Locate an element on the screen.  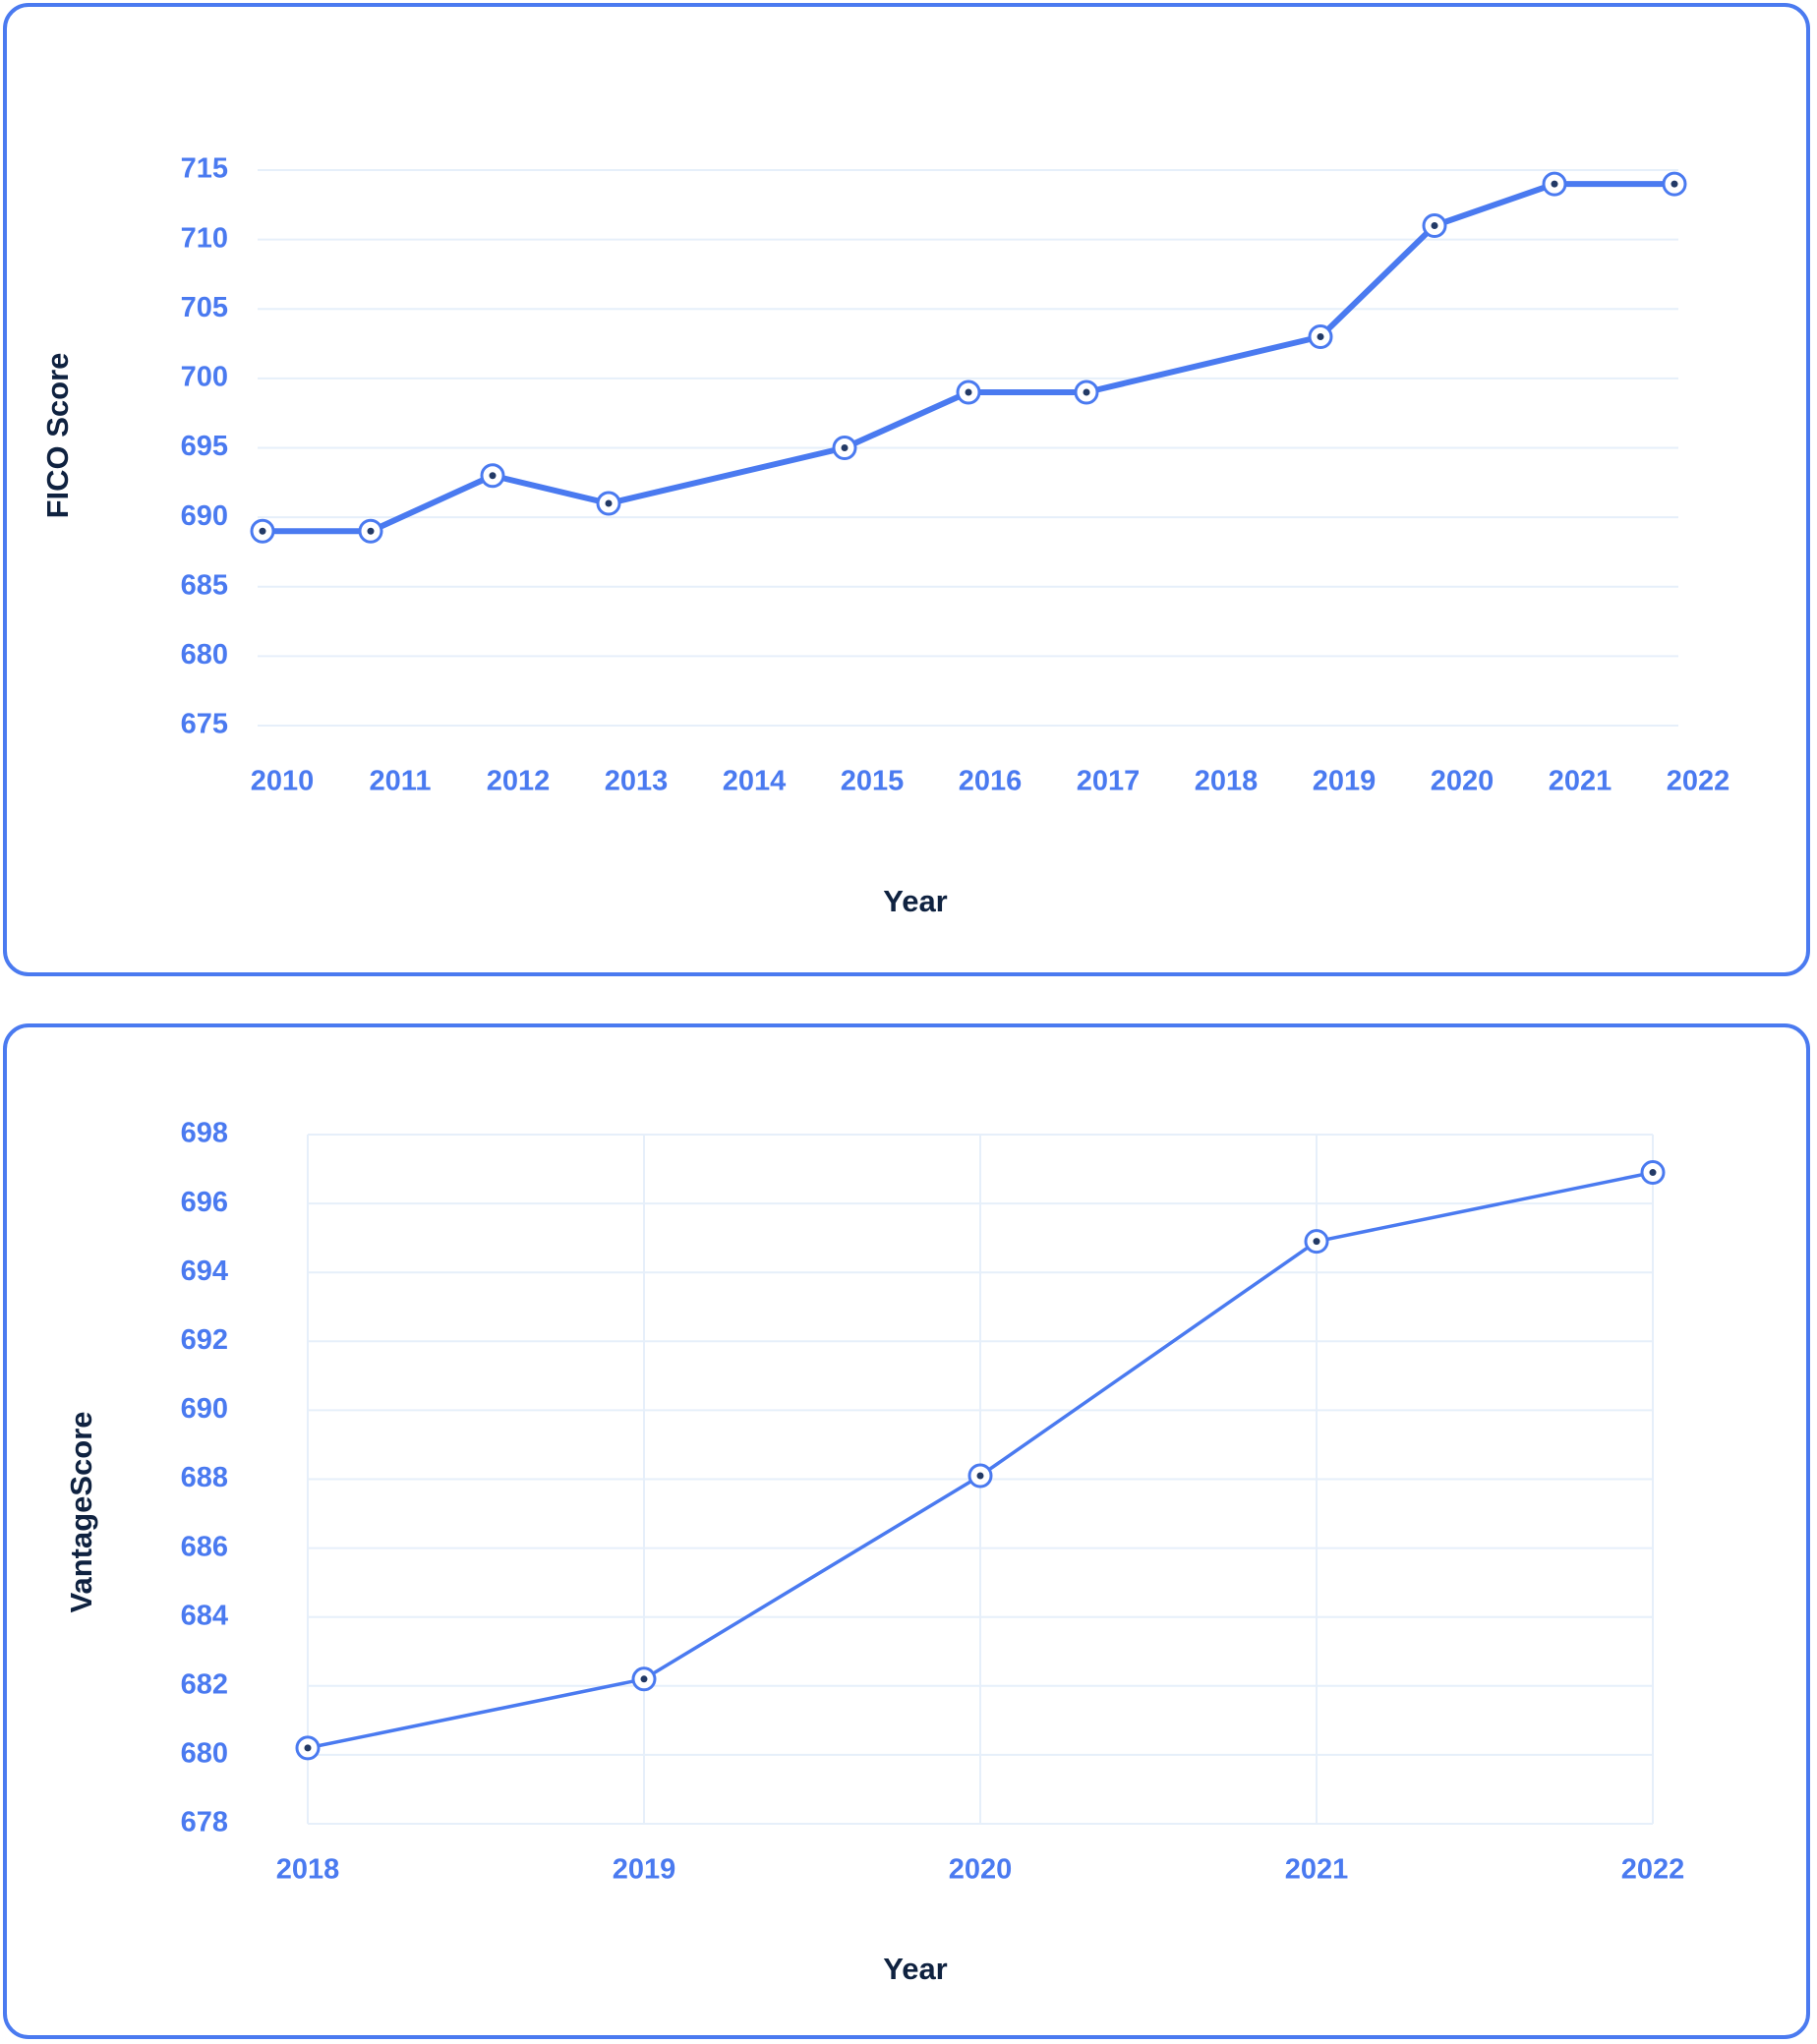
series-line is located at coordinates (968, 358).